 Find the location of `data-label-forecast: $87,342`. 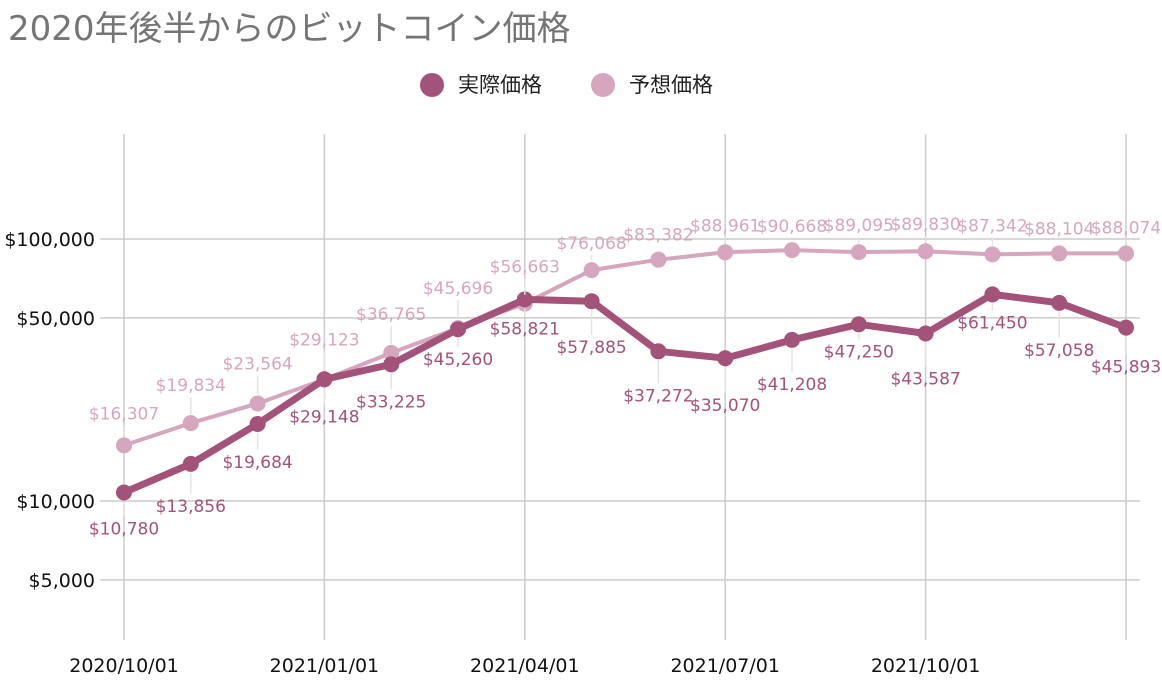

data-label-forecast: $87,342 is located at coordinates (992, 226).